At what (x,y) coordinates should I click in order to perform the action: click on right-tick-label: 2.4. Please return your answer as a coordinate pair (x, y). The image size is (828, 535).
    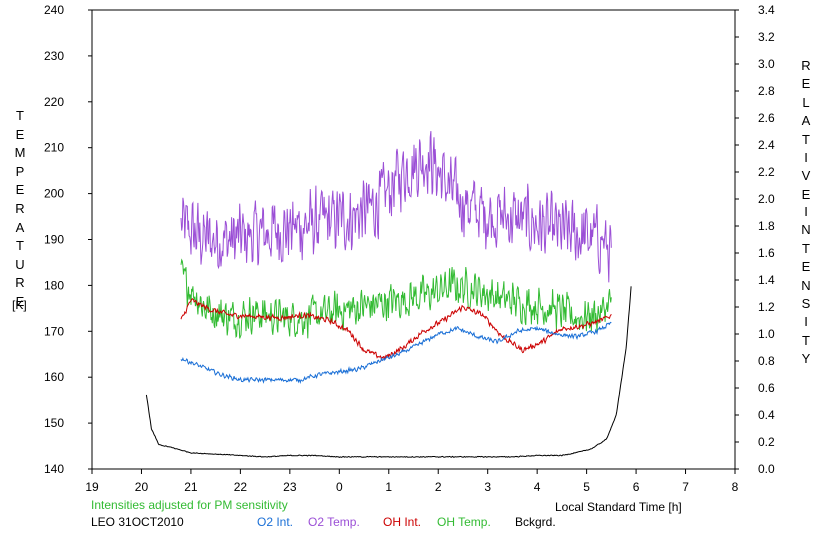
    Looking at the image, I should click on (766, 145).